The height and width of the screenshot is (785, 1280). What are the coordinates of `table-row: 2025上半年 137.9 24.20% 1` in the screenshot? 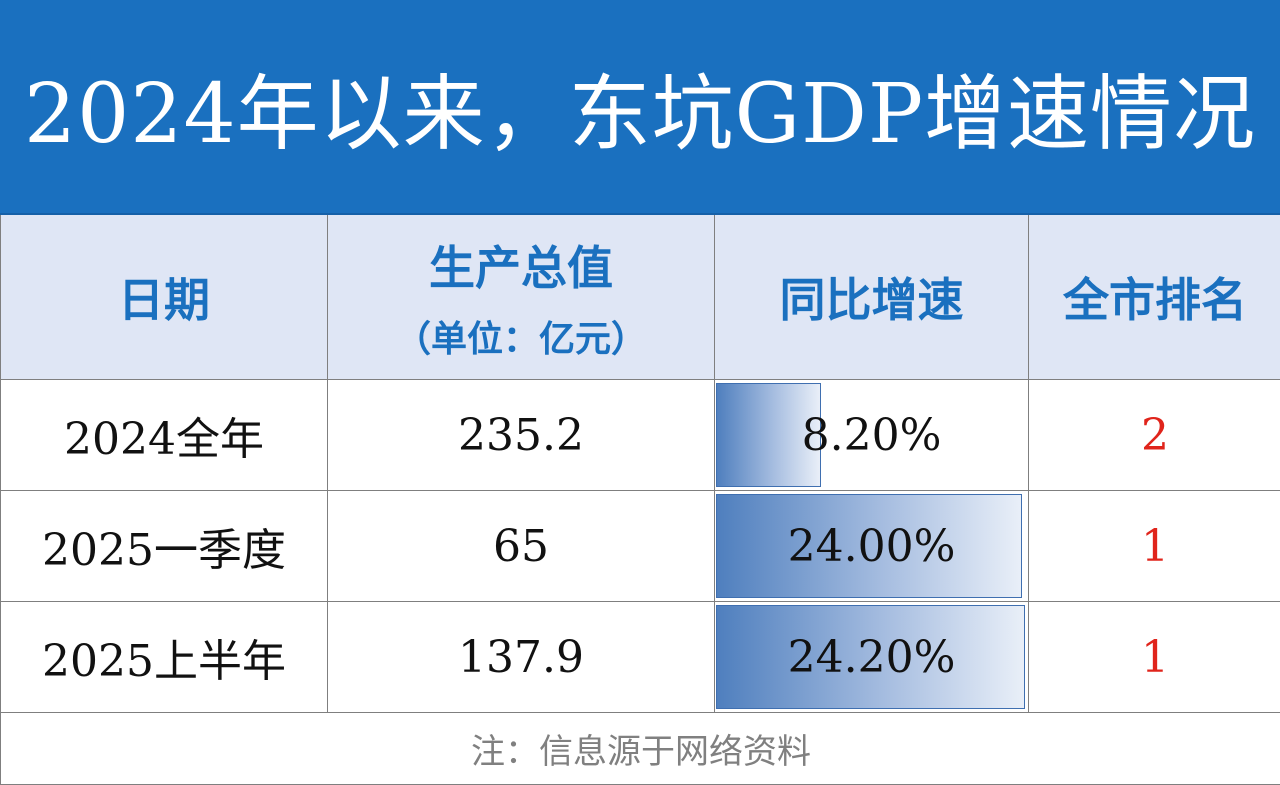 It's located at (640, 657).